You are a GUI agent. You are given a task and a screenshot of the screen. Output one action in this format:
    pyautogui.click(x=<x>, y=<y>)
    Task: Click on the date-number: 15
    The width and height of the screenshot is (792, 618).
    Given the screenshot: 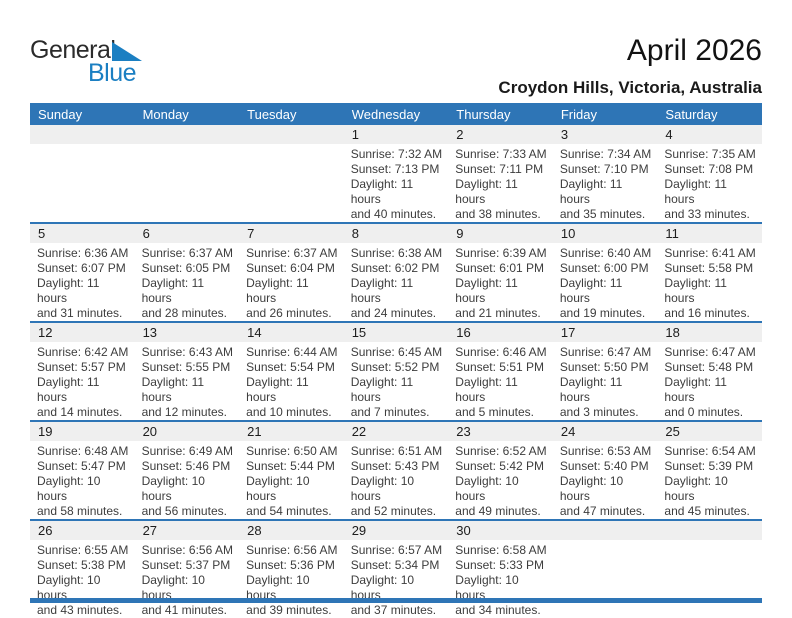 What is the action you would take?
    pyautogui.click(x=359, y=332)
    